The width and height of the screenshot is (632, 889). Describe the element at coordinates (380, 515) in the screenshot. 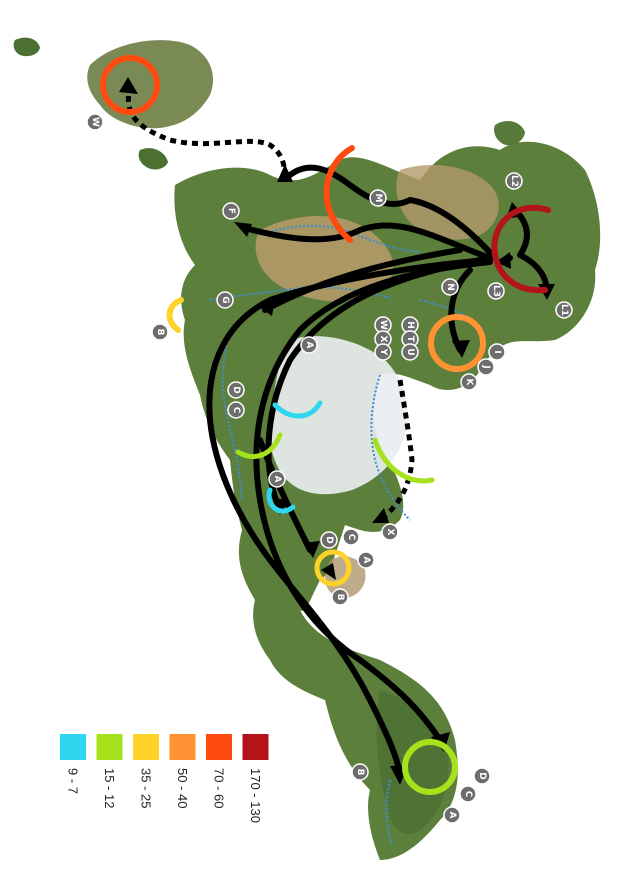

I see `arrowhead-x` at that location.